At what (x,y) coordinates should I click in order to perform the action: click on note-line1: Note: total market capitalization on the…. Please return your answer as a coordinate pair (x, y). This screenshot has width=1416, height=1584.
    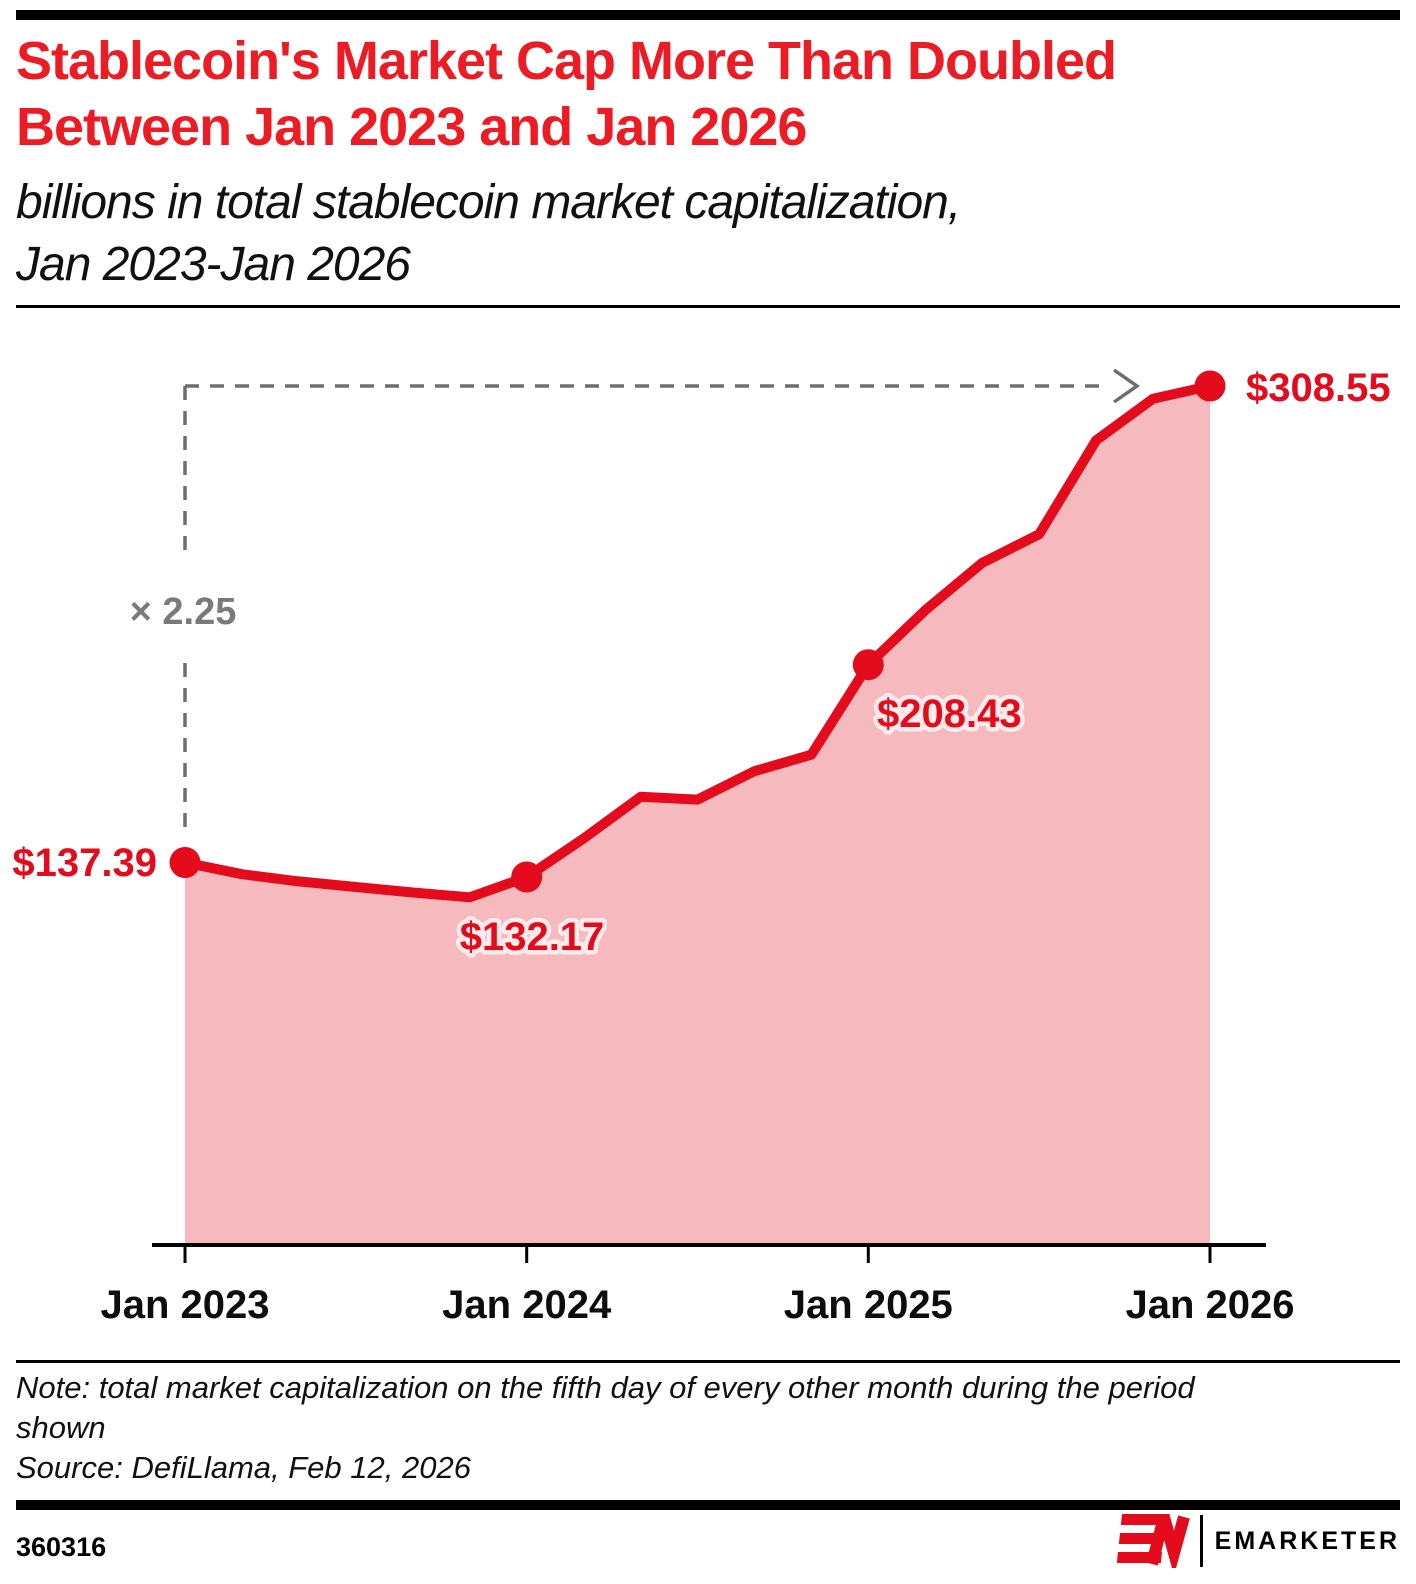
    Looking at the image, I should click on (605, 1387).